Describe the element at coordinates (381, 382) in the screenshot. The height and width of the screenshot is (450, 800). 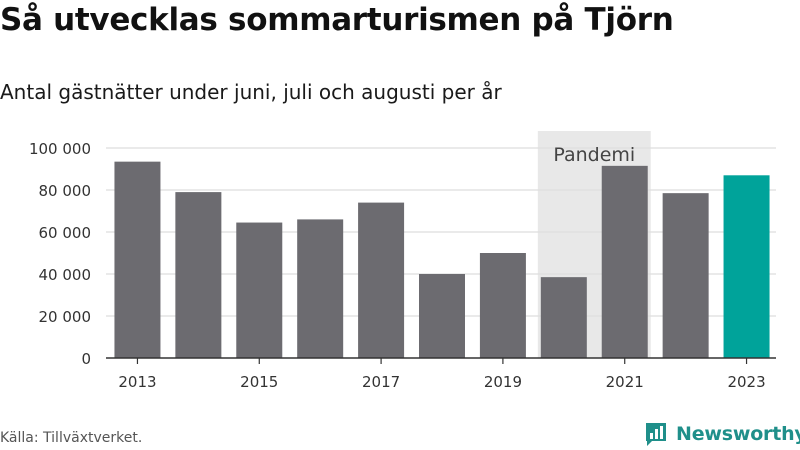
I see `x-tick-label: 2017` at that location.